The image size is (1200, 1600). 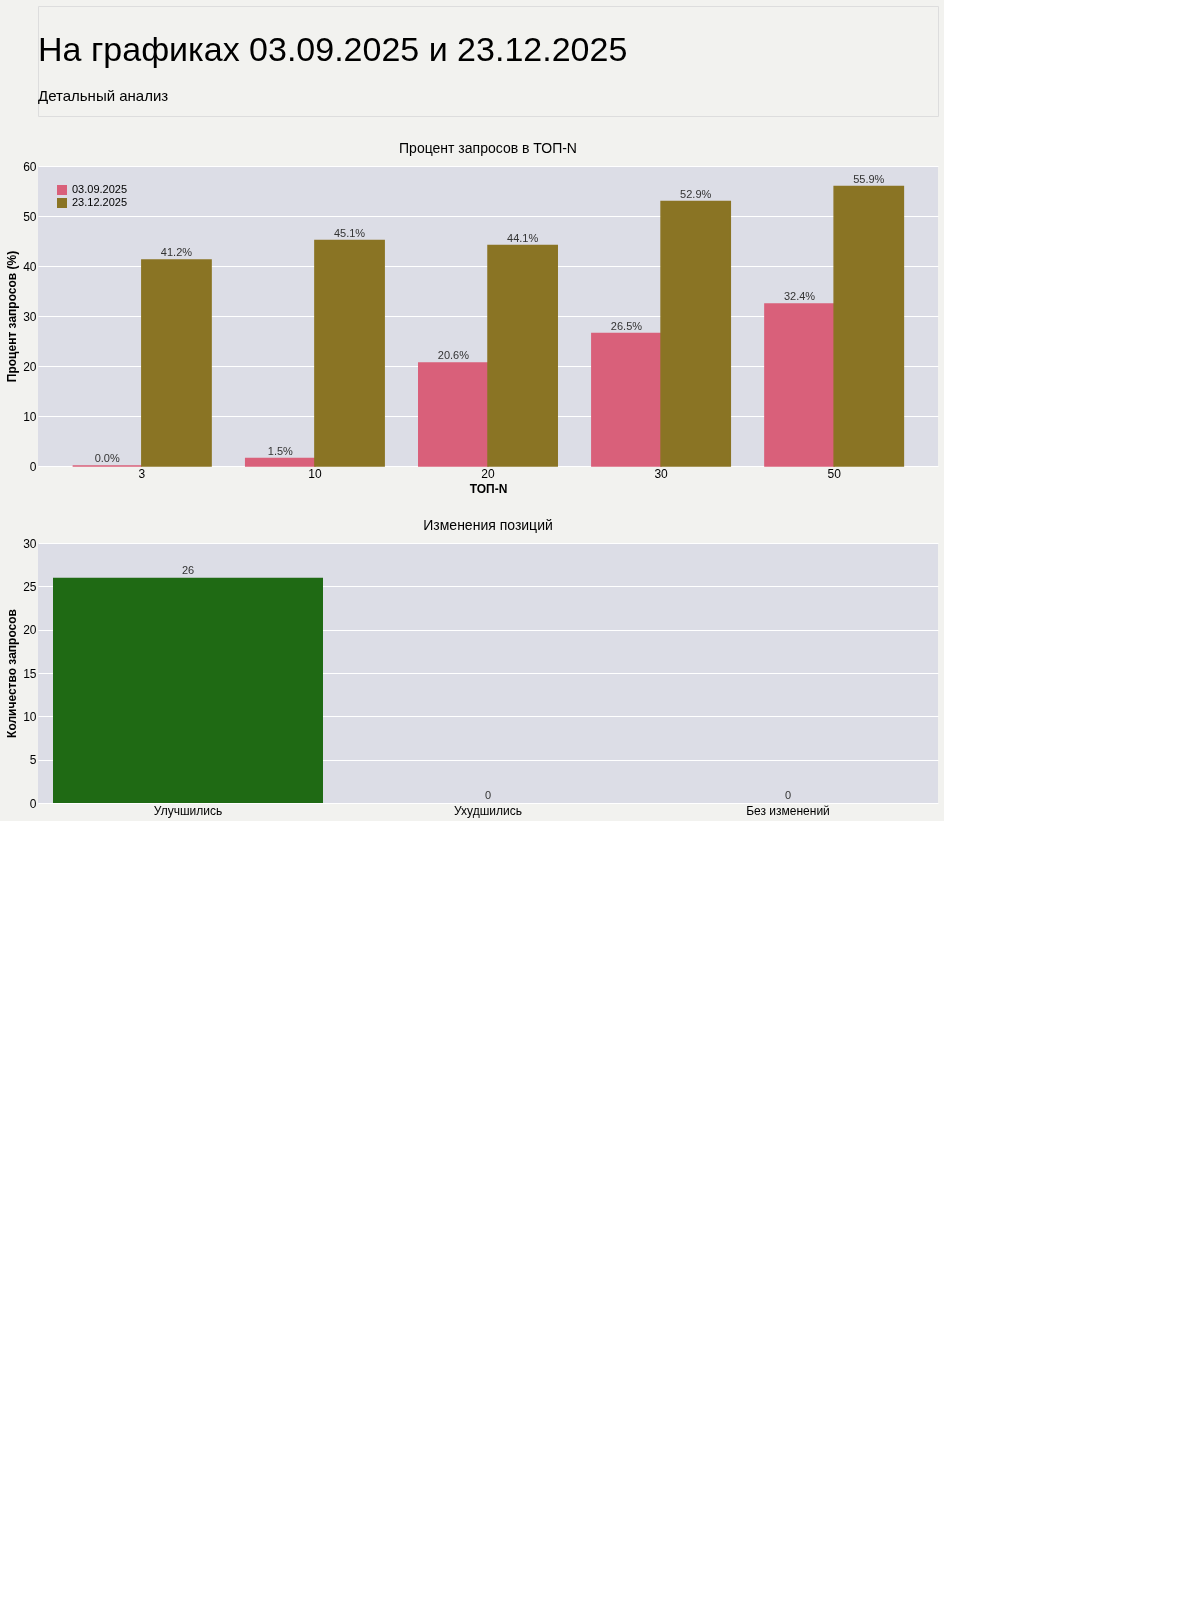 What do you see at coordinates (349, 232) in the screenshot?
I see `data-label: 45.1%` at bounding box center [349, 232].